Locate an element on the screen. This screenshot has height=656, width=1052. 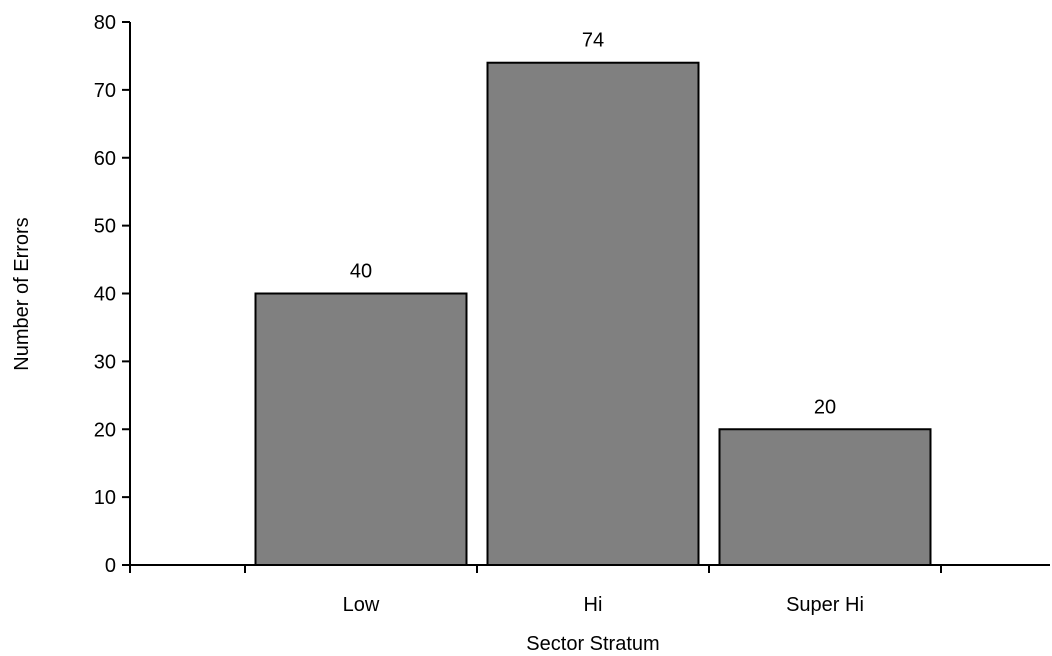
y-axis-ticks: 0 10 20 30 40 50 60 70 80 is located at coordinates (112, 294).